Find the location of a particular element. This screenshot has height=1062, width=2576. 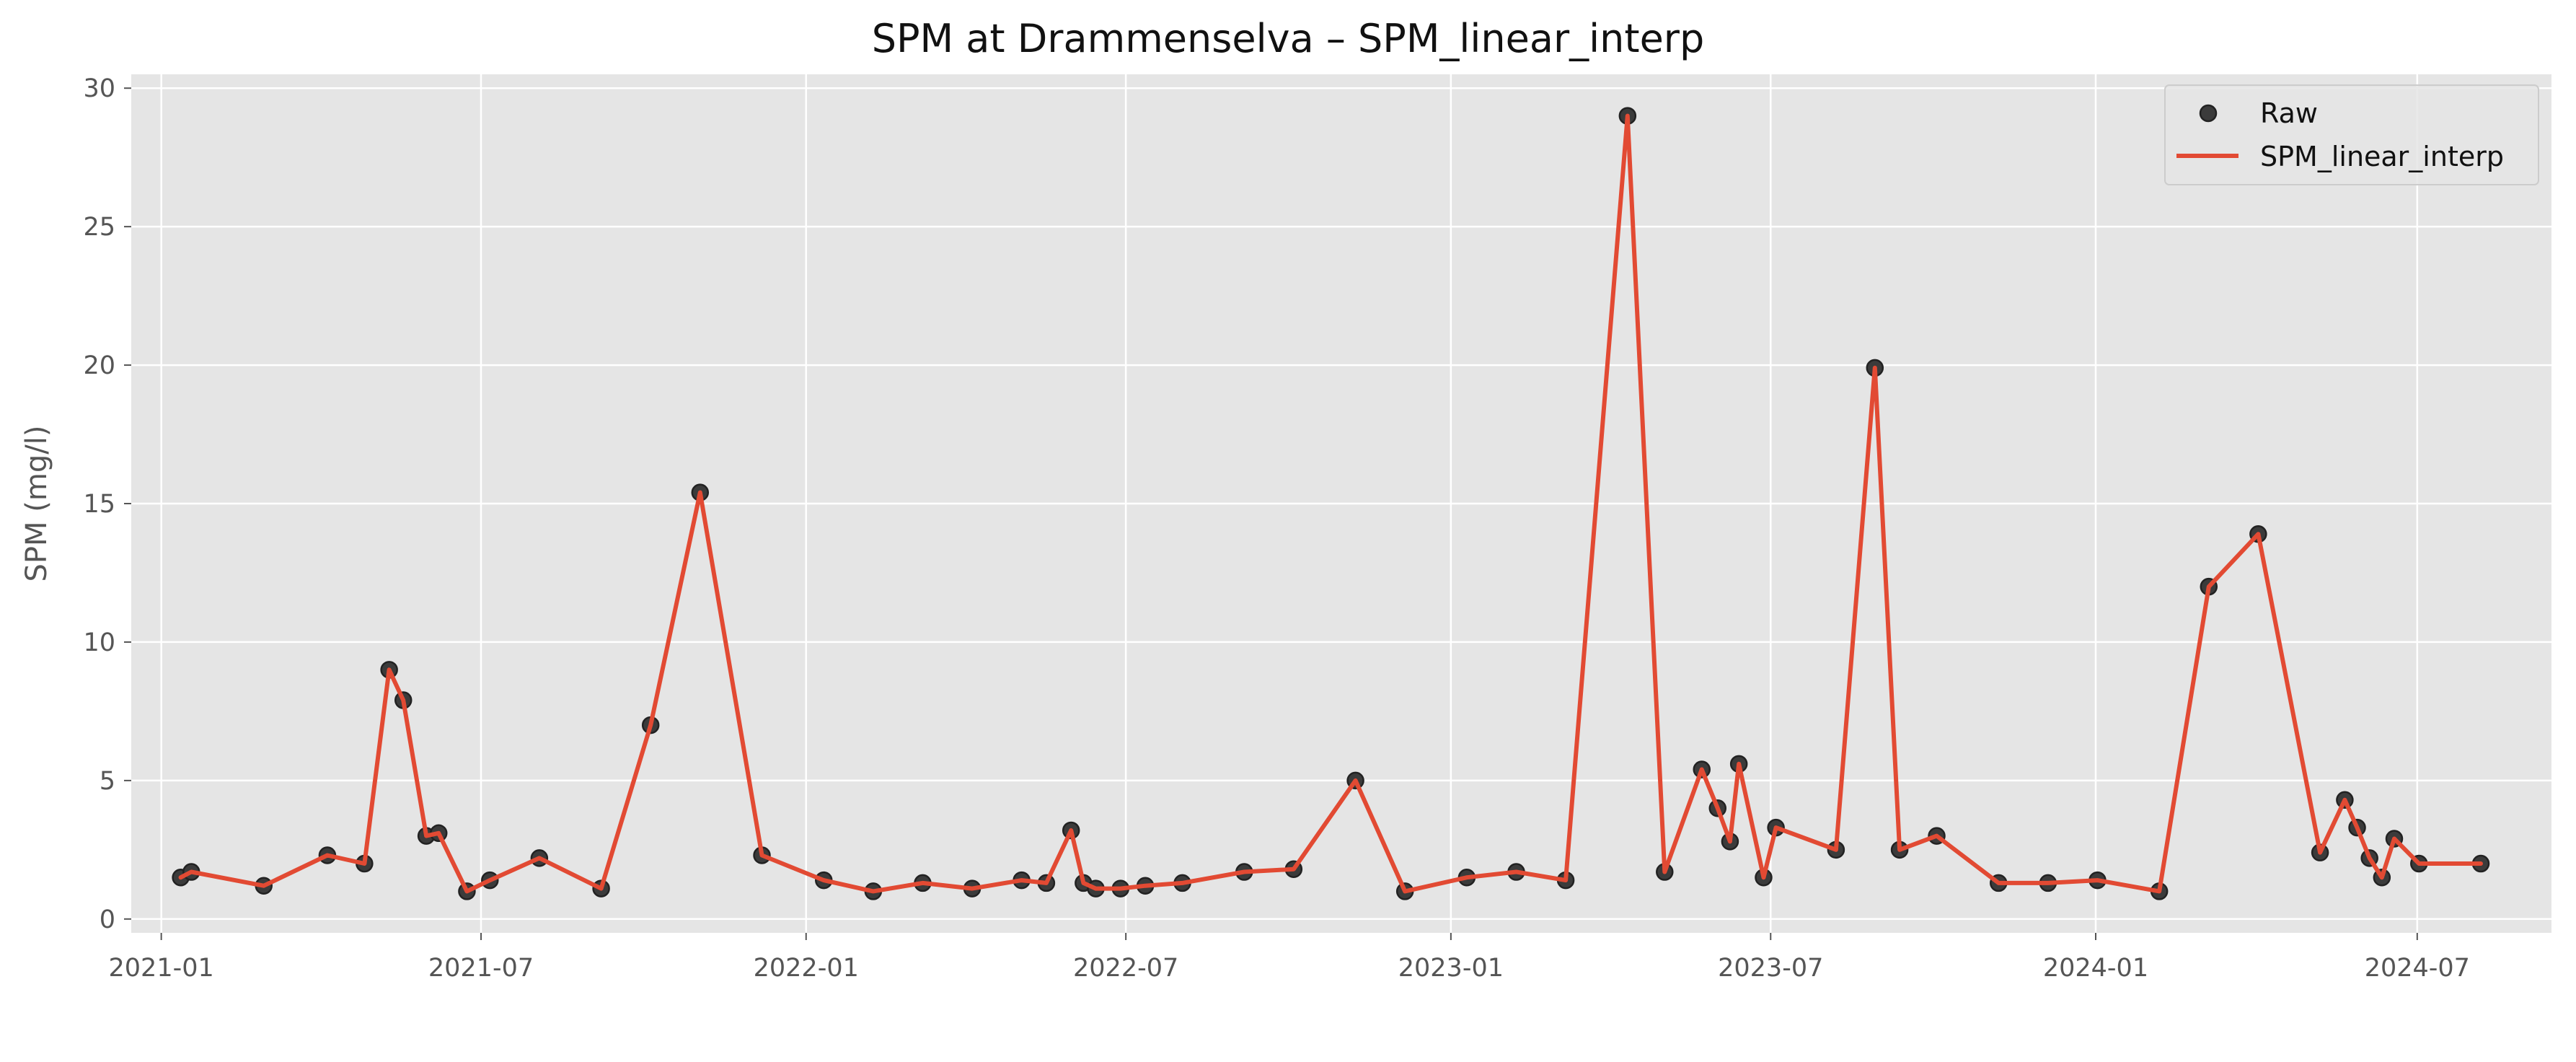

x-tick-label: 2022-01 is located at coordinates (806, 968).